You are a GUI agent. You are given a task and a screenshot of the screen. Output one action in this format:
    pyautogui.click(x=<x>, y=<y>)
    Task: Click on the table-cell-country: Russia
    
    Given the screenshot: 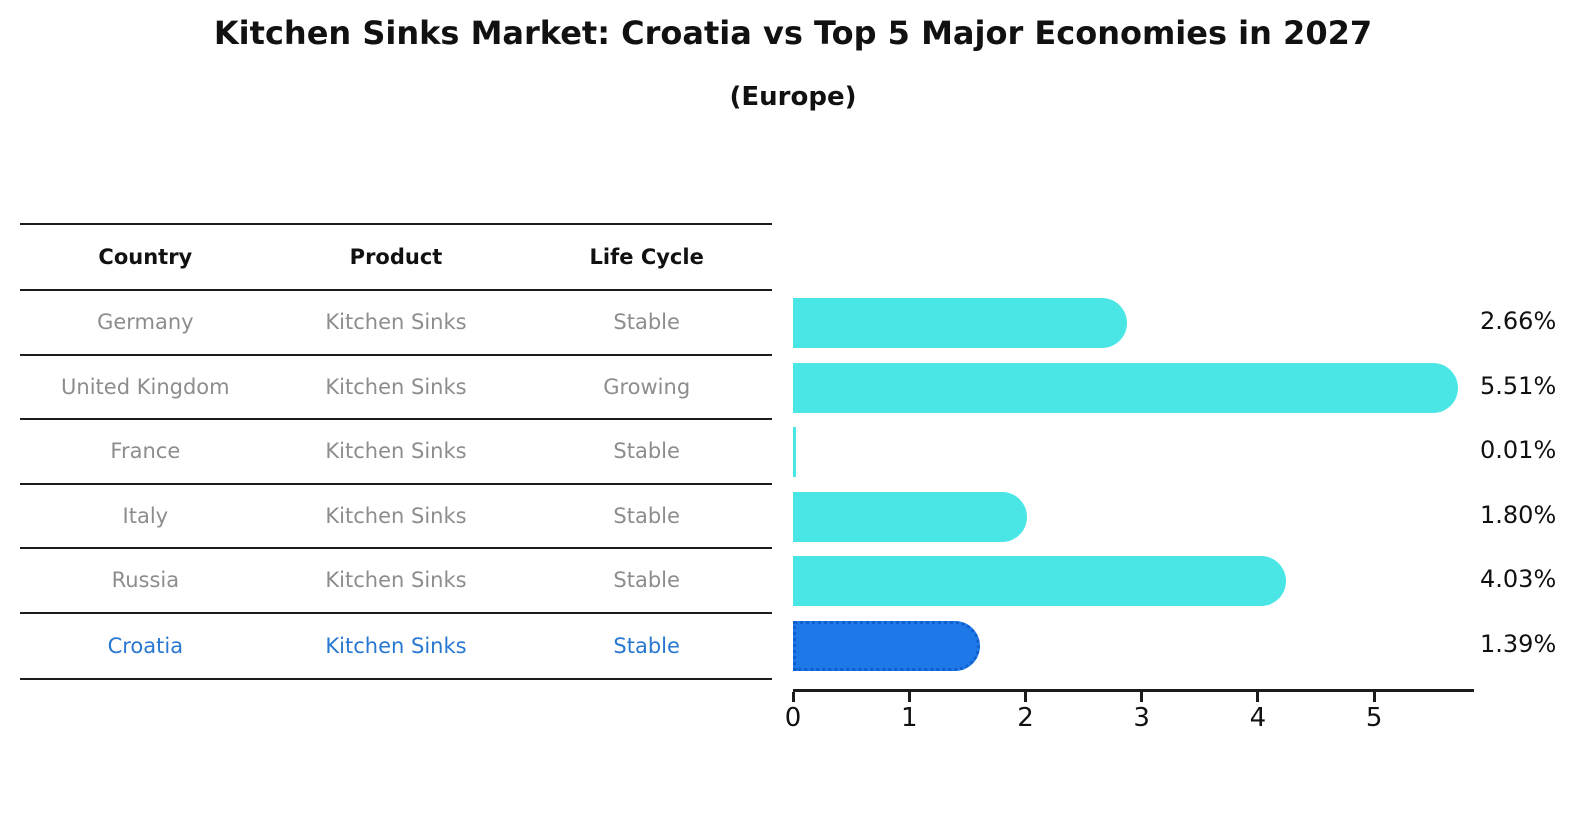 What is the action you would take?
    pyautogui.click(x=145, y=580)
    